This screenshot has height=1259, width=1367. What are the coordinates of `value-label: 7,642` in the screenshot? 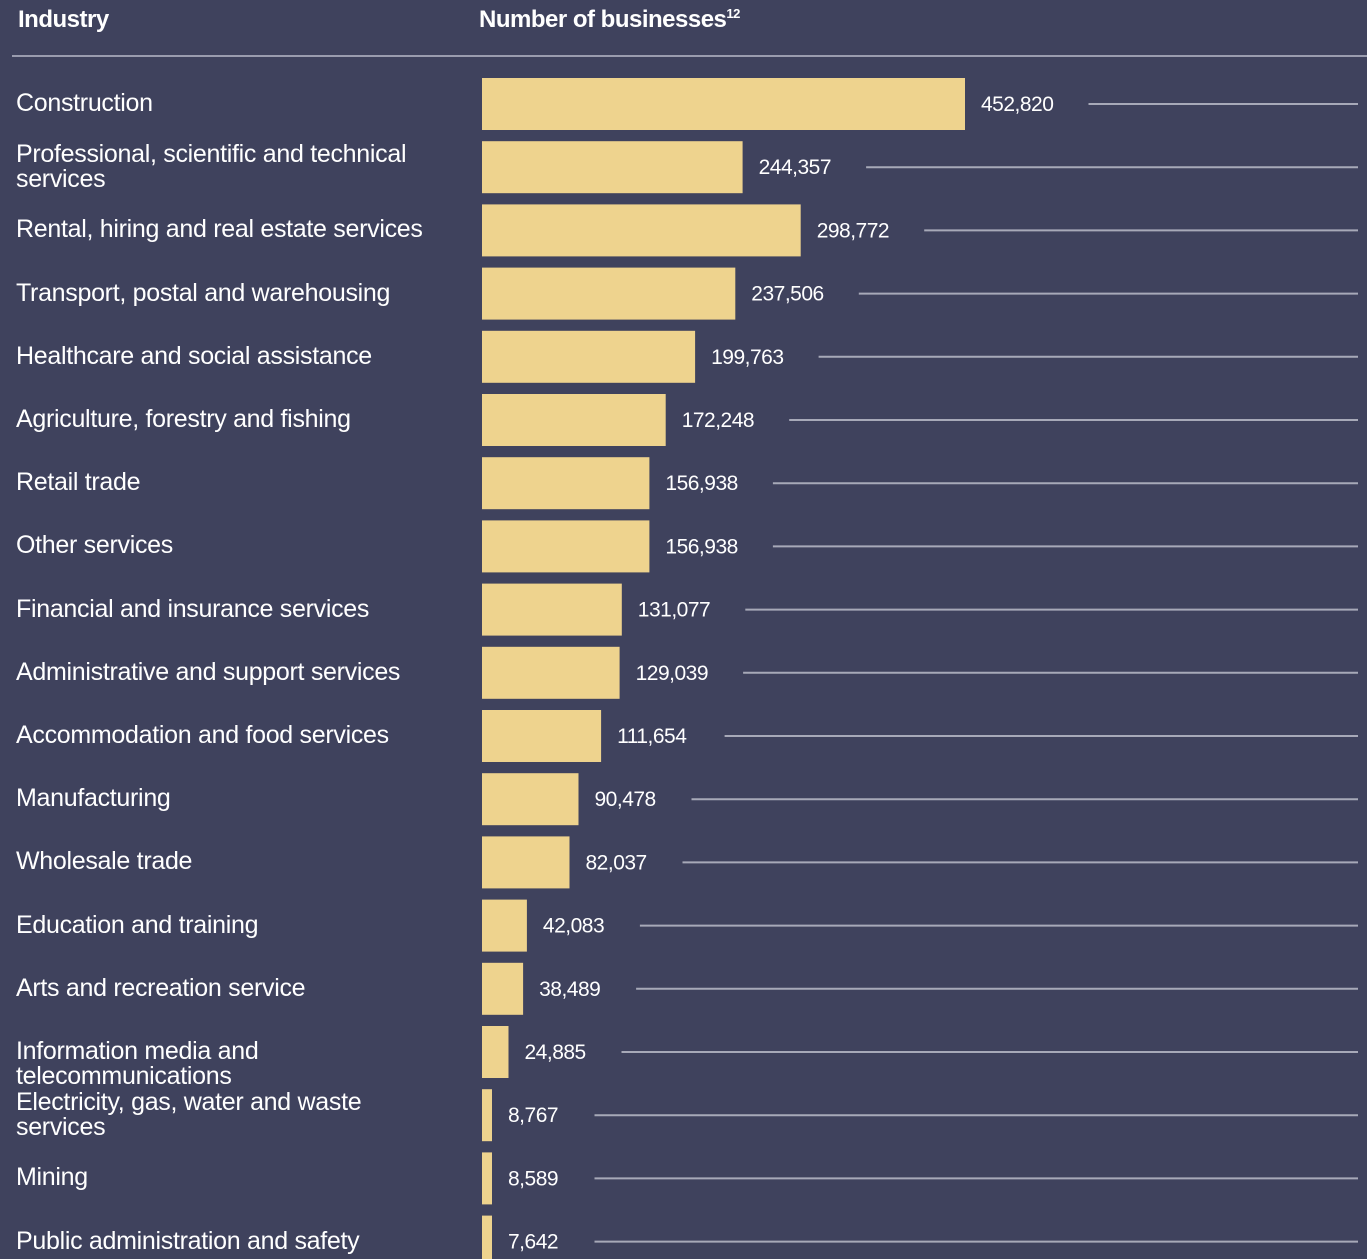 It's located at (533, 1242).